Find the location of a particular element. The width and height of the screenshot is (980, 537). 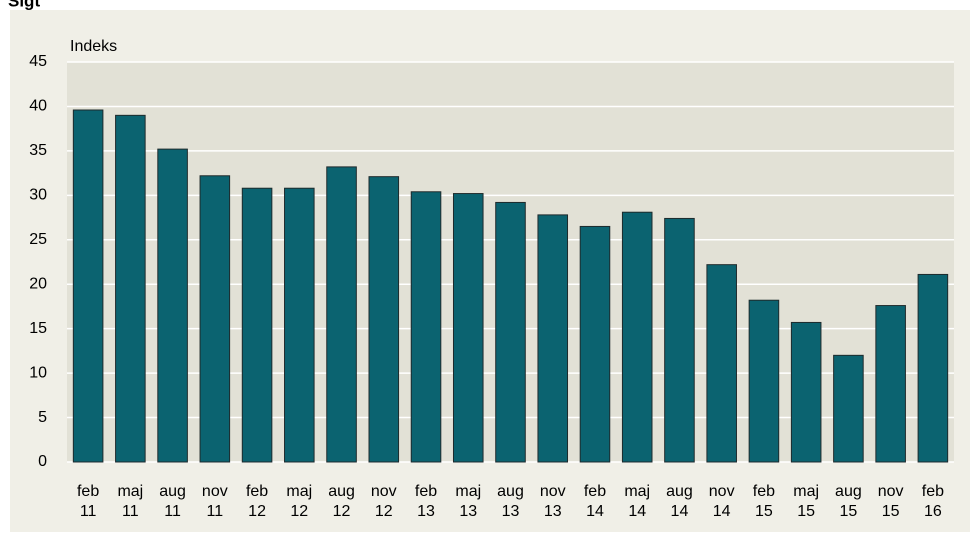

x-tick-label: feb 15 is located at coordinates (764, 501).